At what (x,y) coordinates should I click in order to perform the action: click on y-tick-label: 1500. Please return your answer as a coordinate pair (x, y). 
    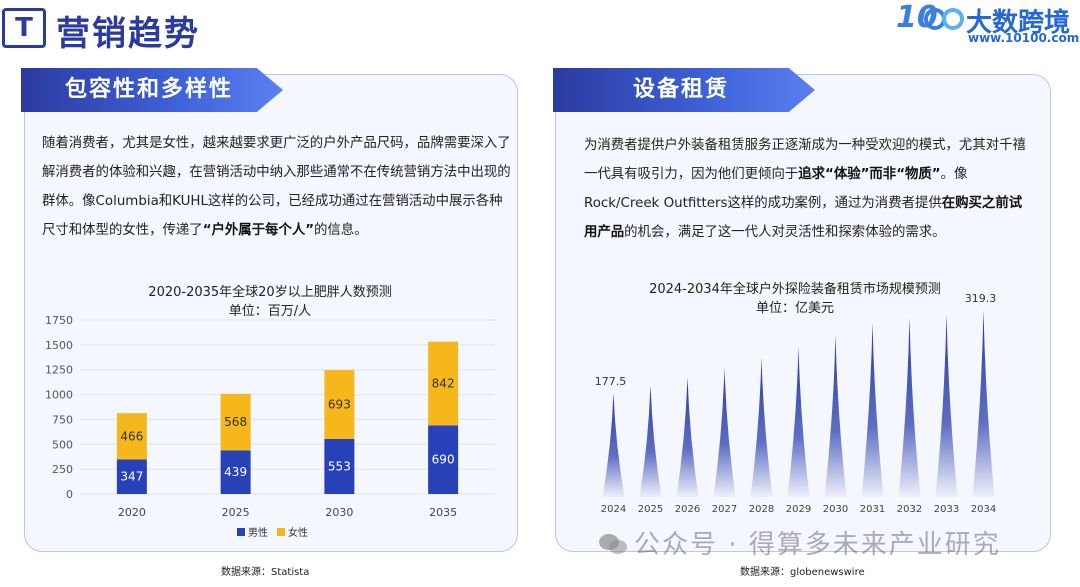
    Looking at the image, I should click on (59, 345).